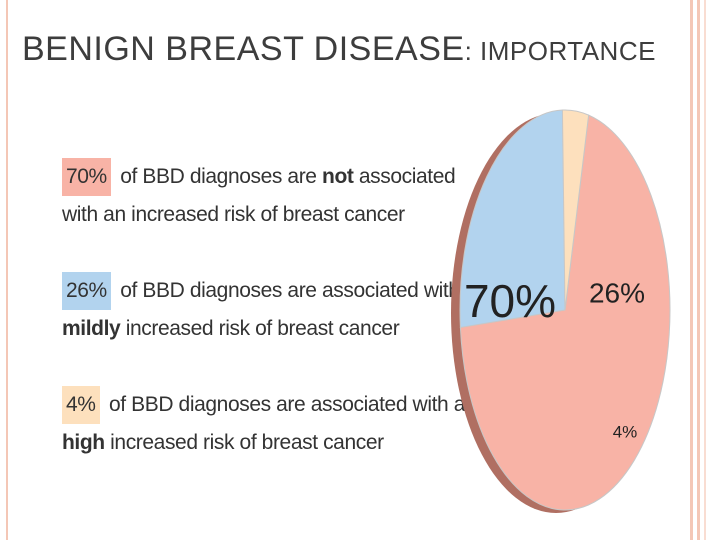 The image size is (720, 540). Describe the element at coordinates (86, 291) in the screenshot. I see `legend-pct-26: 26%` at that location.